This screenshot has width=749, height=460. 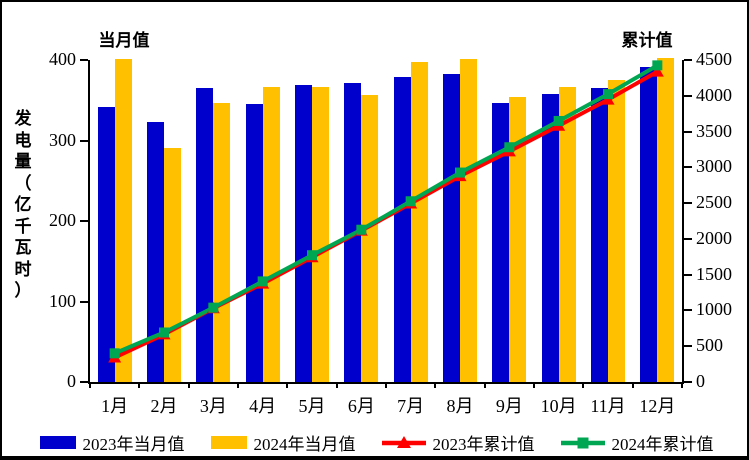 I want to click on left-axis-tick-label: 0, so click(x=71, y=381).